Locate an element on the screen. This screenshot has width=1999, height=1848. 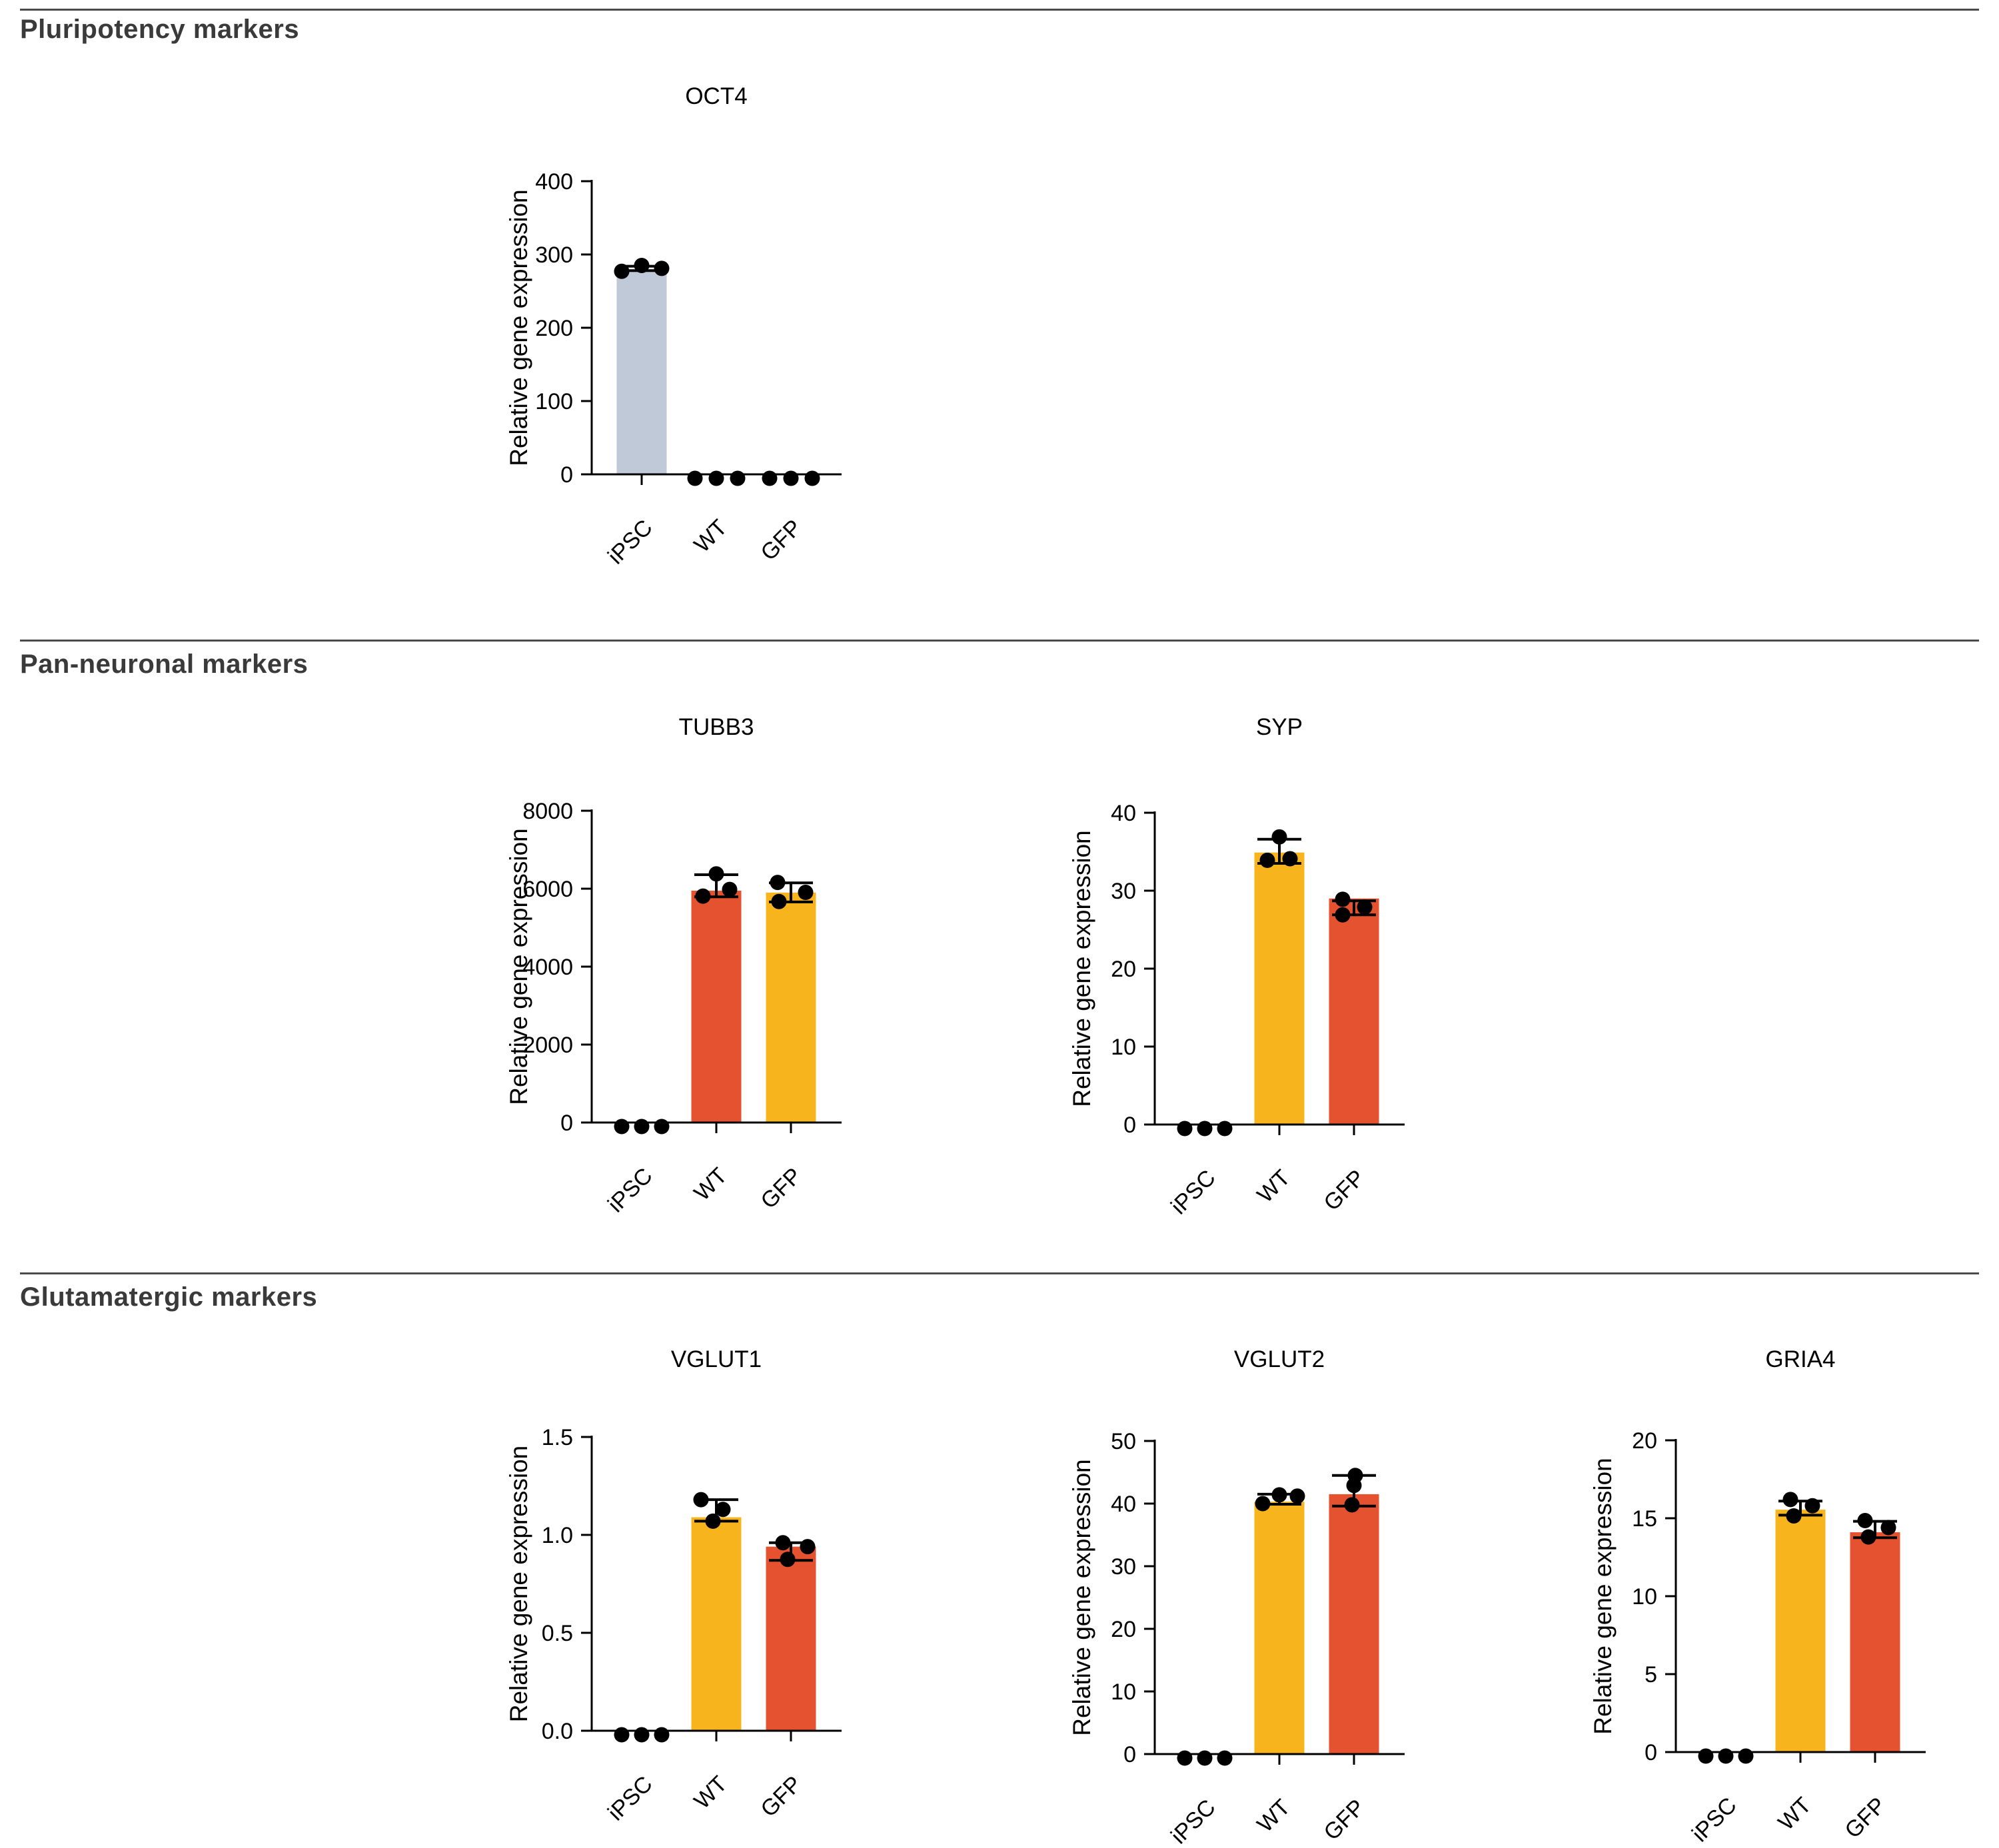
y-tick-label: 300 is located at coordinates (554, 255).